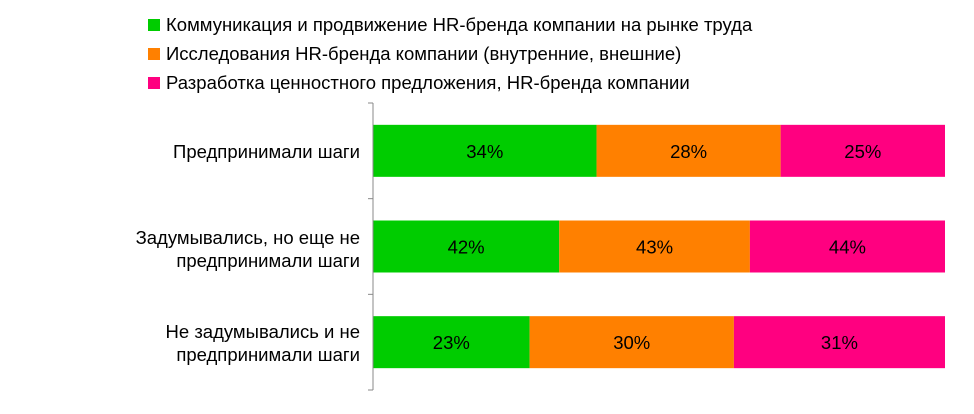 The height and width of the screenshot is (414, 974). I want to click on data-label: 28%, so click(688, 151).